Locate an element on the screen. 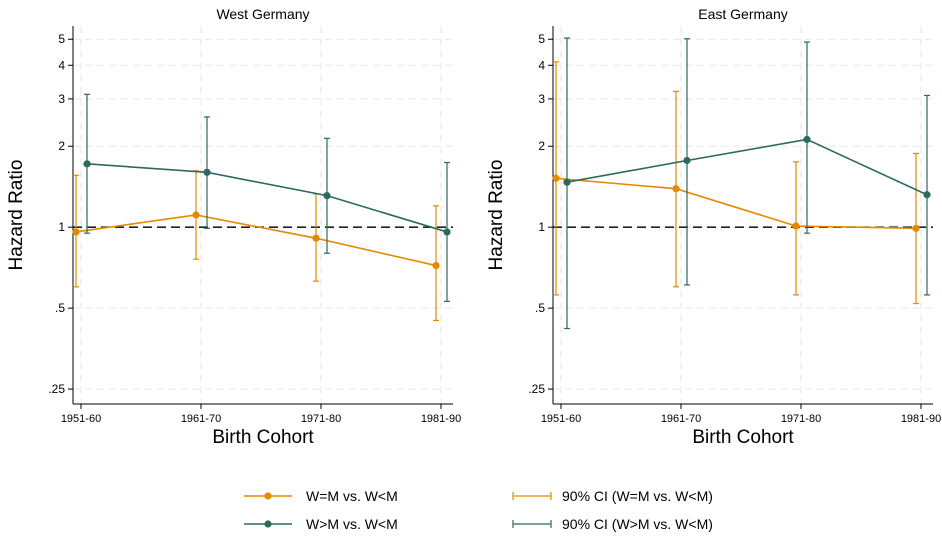 This screenshot has width=942, height=541. legend-entry: W=M vs. W<M is located at coordinates (321, 496).